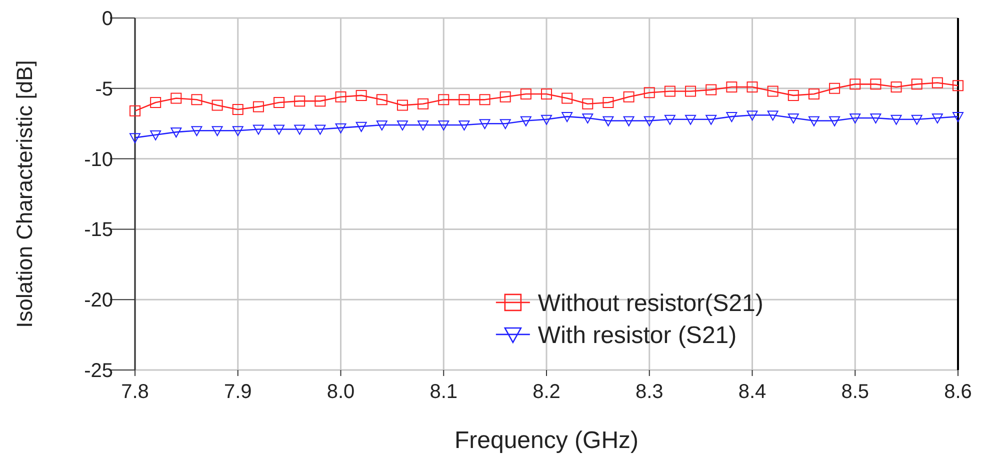 Image resolution: width=991 pixels, height=456 pixels. Describe the element at coordinates (135, 392) in the screenshot. I see `x-tick-label: 7.8` at that location.